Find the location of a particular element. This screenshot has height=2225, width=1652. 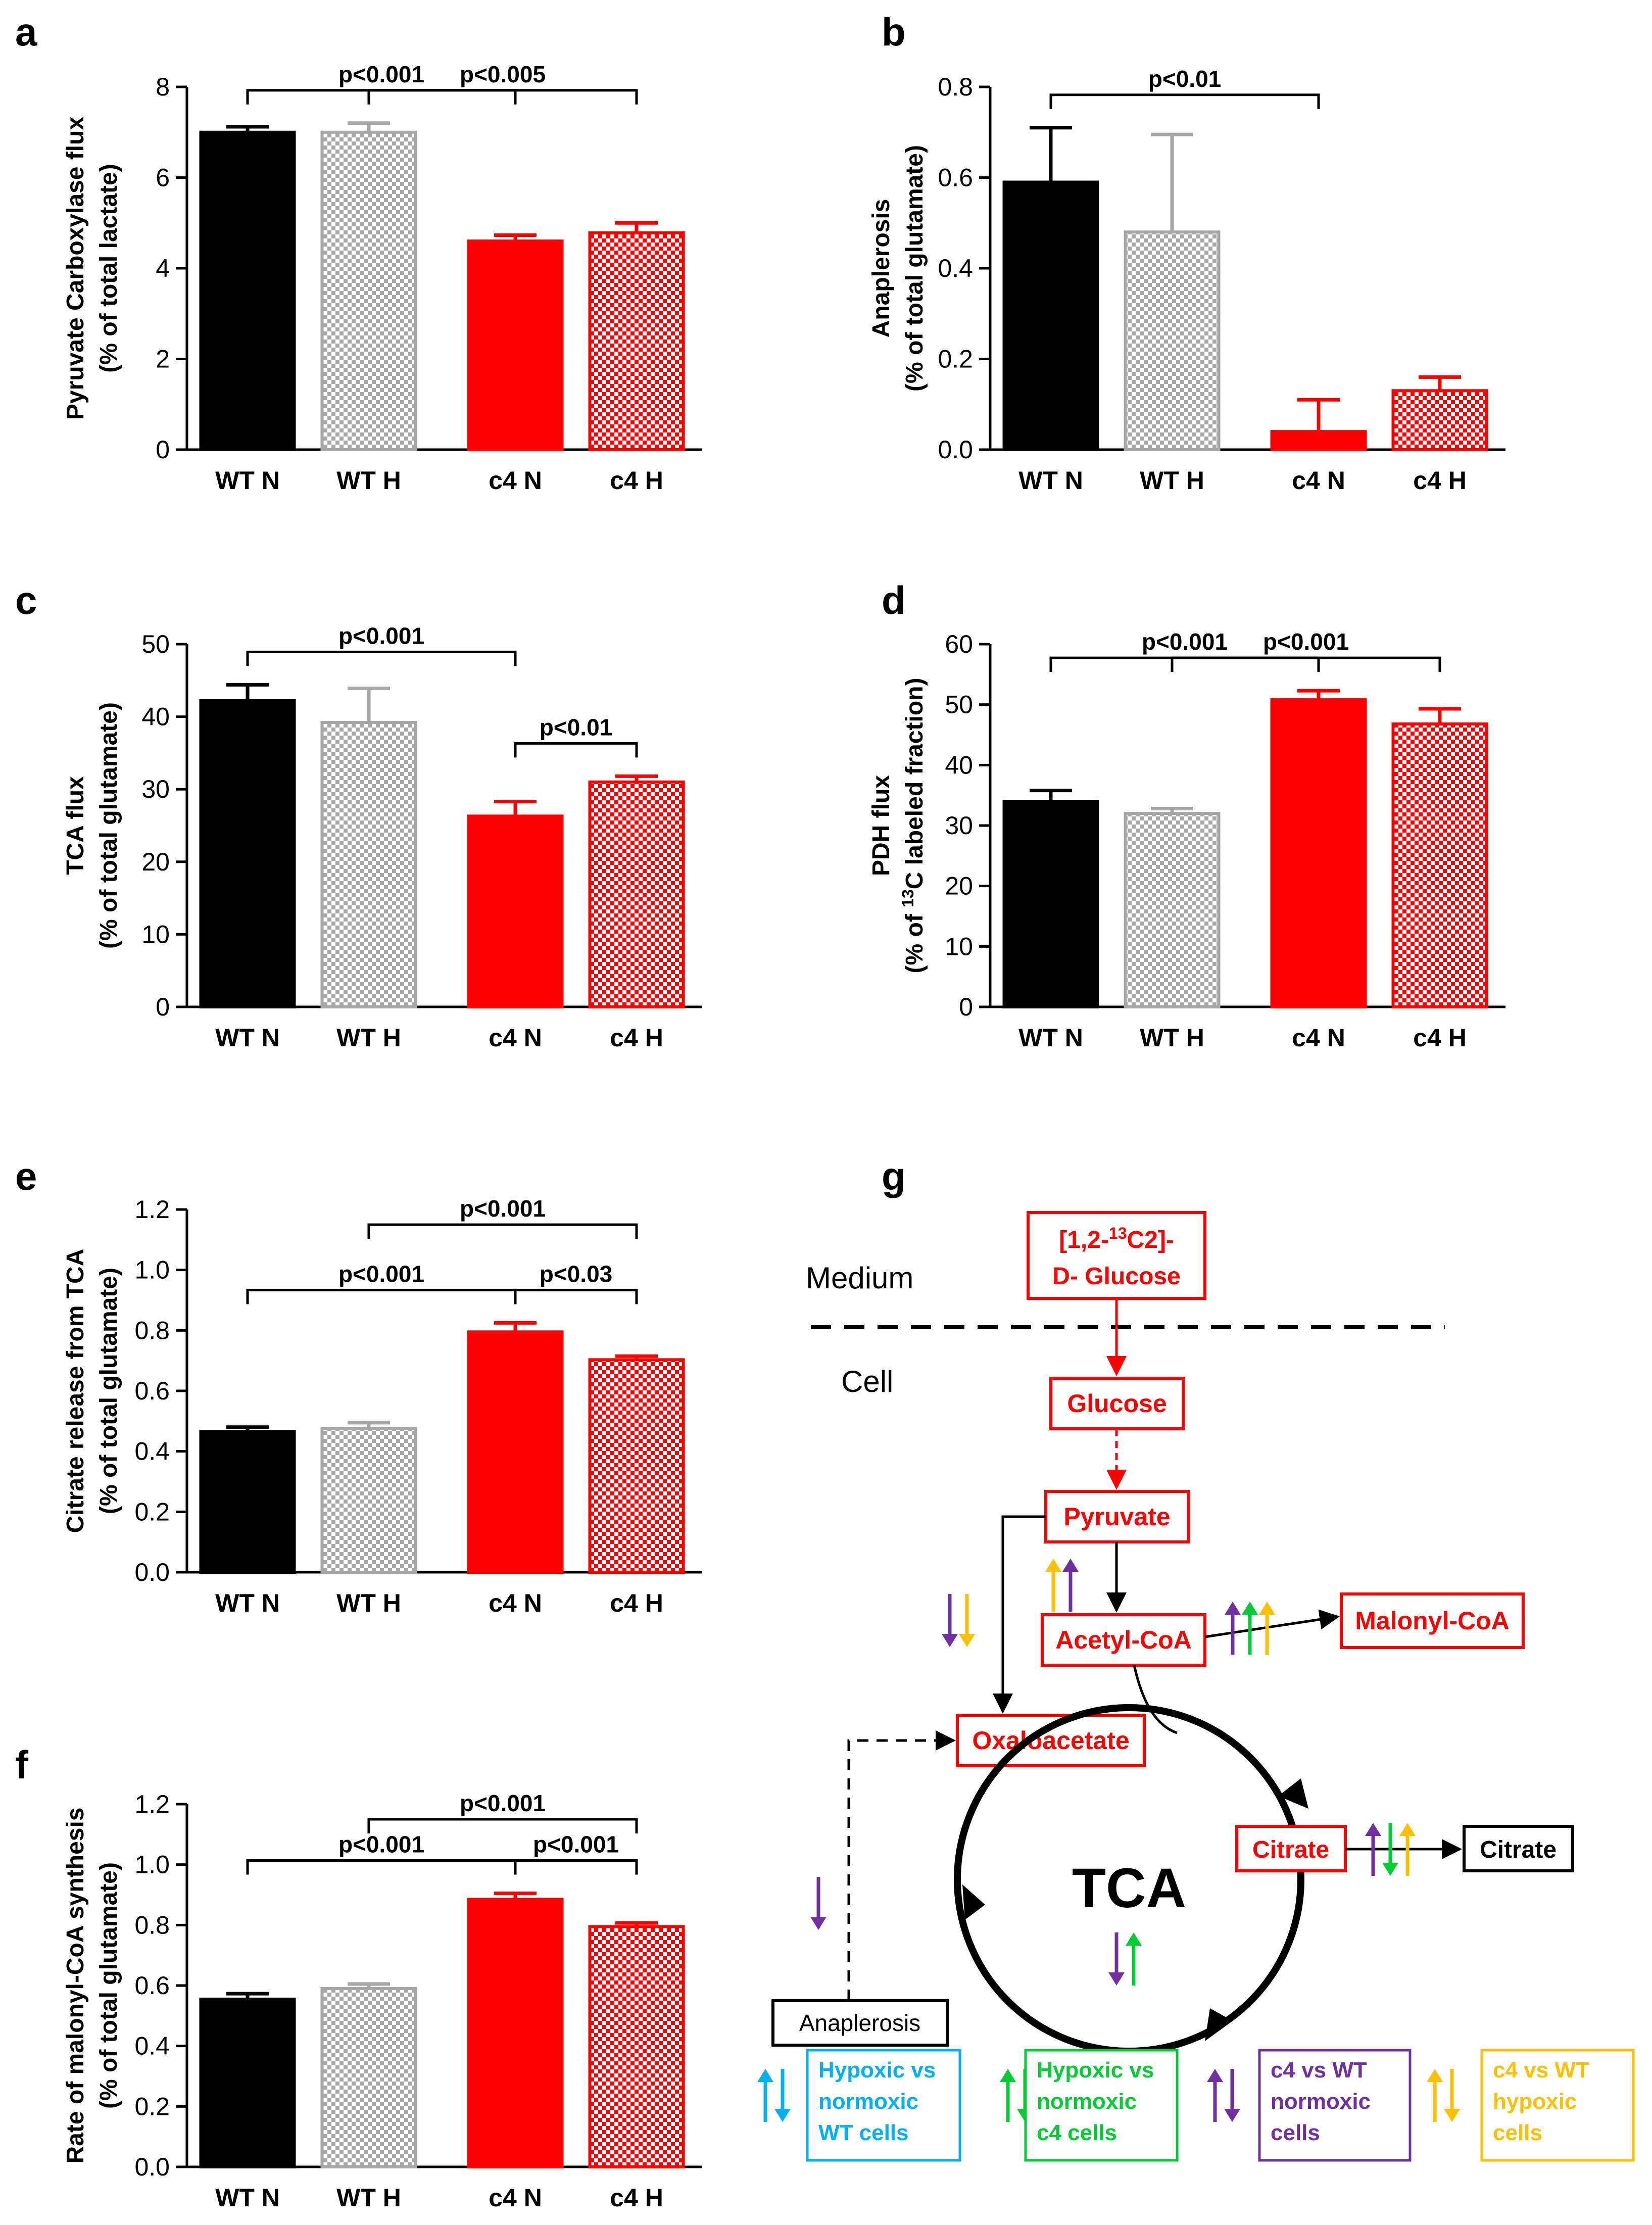

legend-arrow-up-orange-head is located at coordinates (1435, 2075).